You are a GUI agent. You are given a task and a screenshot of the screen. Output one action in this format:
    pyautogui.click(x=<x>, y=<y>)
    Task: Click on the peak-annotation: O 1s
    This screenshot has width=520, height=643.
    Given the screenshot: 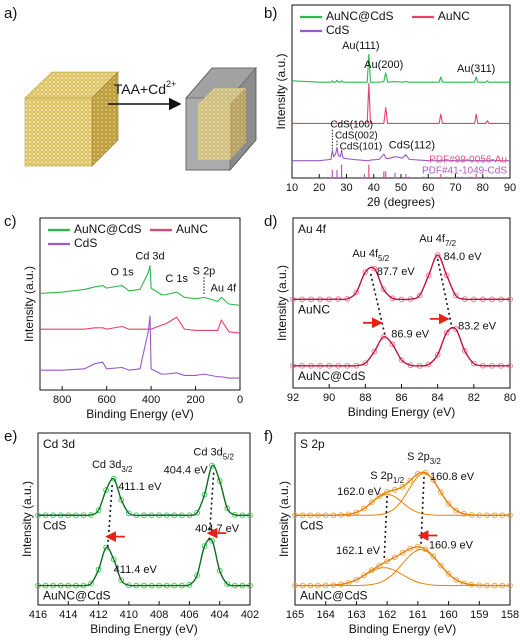 What is the action you would take?
    pyautogui.click(x=122, y=272)
    